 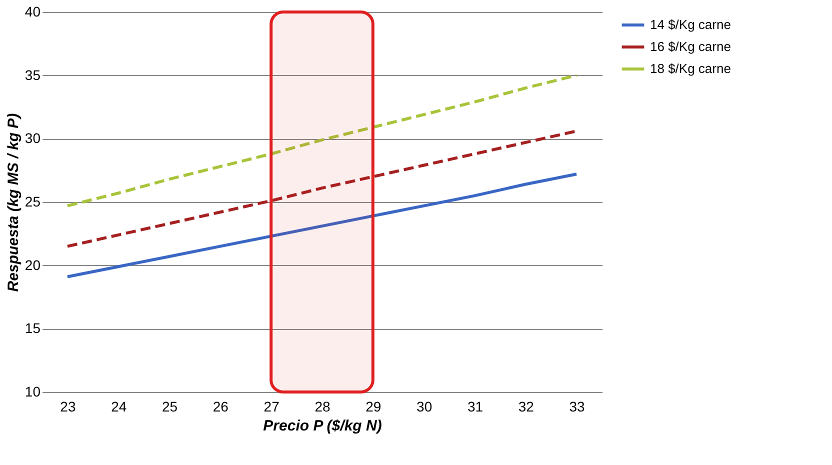 I want to click on x-tick-label: 25, so click(x=170, y=406).